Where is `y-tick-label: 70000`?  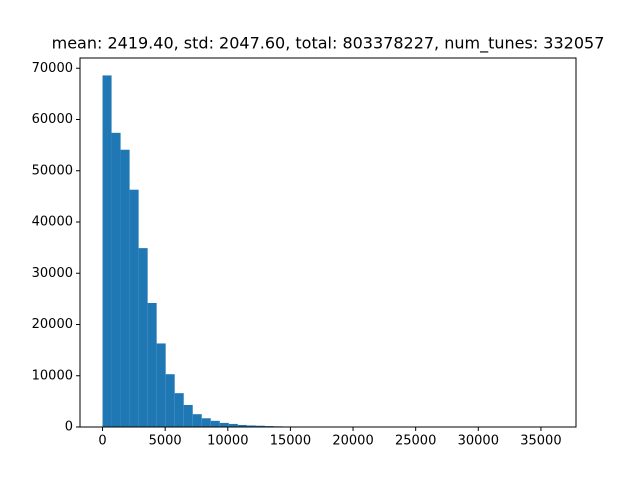 y-tick-label: 70000 is located at coordinates (52, 68).